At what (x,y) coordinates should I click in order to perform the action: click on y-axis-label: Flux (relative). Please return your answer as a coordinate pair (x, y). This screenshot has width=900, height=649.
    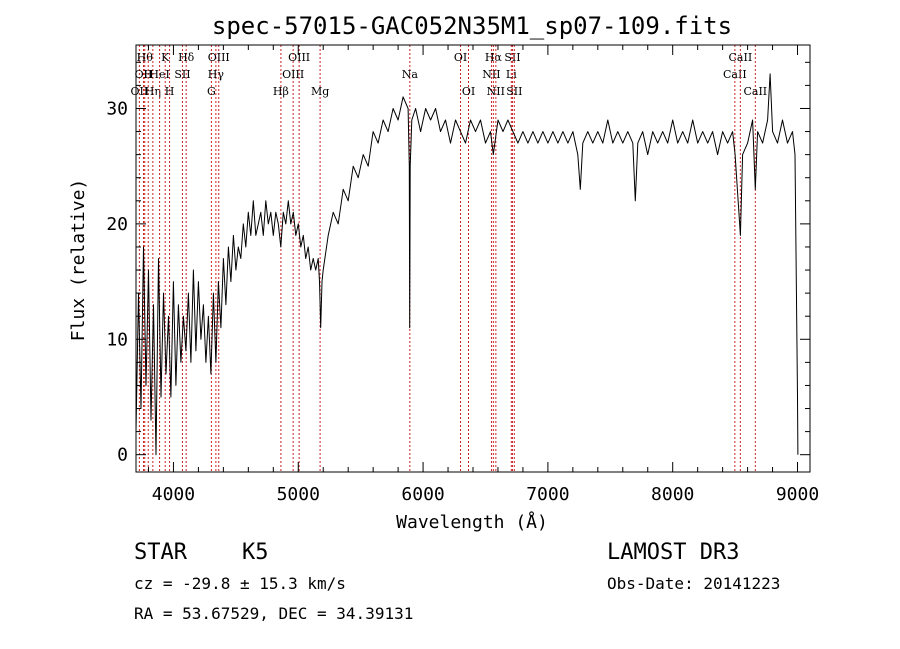
    Looking at the image, I should click on (78, 260).